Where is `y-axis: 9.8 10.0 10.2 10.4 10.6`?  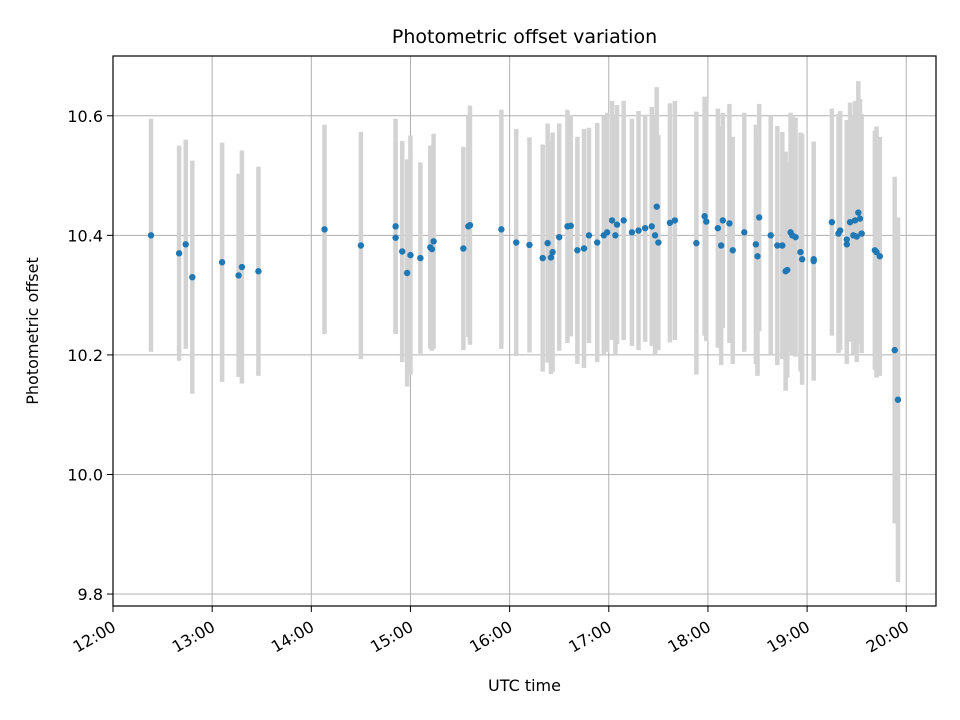
y-axis: 9.8 10.0 10.2 10.4 10.6 is located at coordinates (90, 355).